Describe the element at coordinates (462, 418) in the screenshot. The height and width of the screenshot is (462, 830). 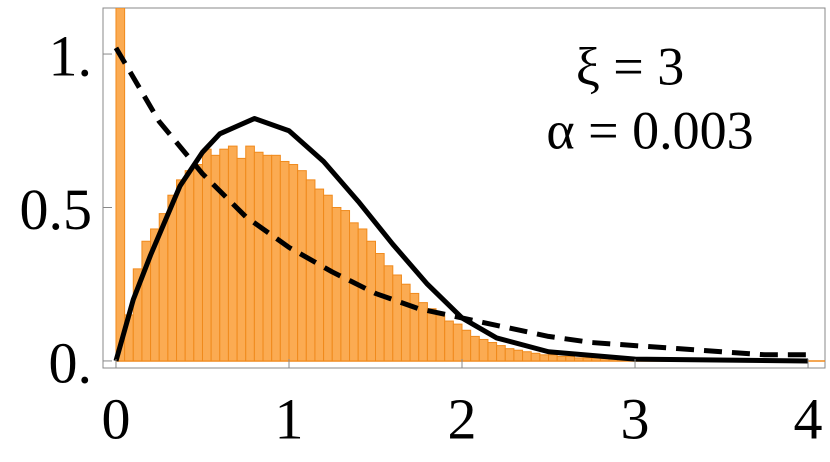
I see `x-tick-label: 2` at that location.